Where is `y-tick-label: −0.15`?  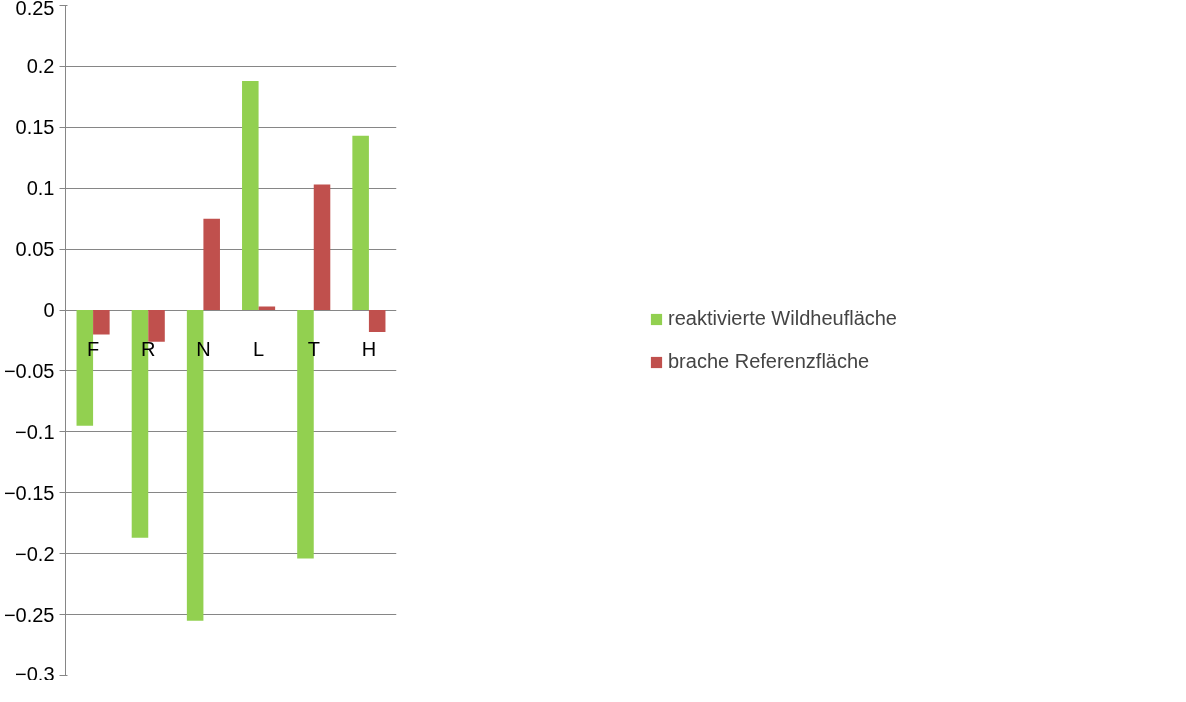 y-tick-label: −0.15 is located at coordinates (29, 492).